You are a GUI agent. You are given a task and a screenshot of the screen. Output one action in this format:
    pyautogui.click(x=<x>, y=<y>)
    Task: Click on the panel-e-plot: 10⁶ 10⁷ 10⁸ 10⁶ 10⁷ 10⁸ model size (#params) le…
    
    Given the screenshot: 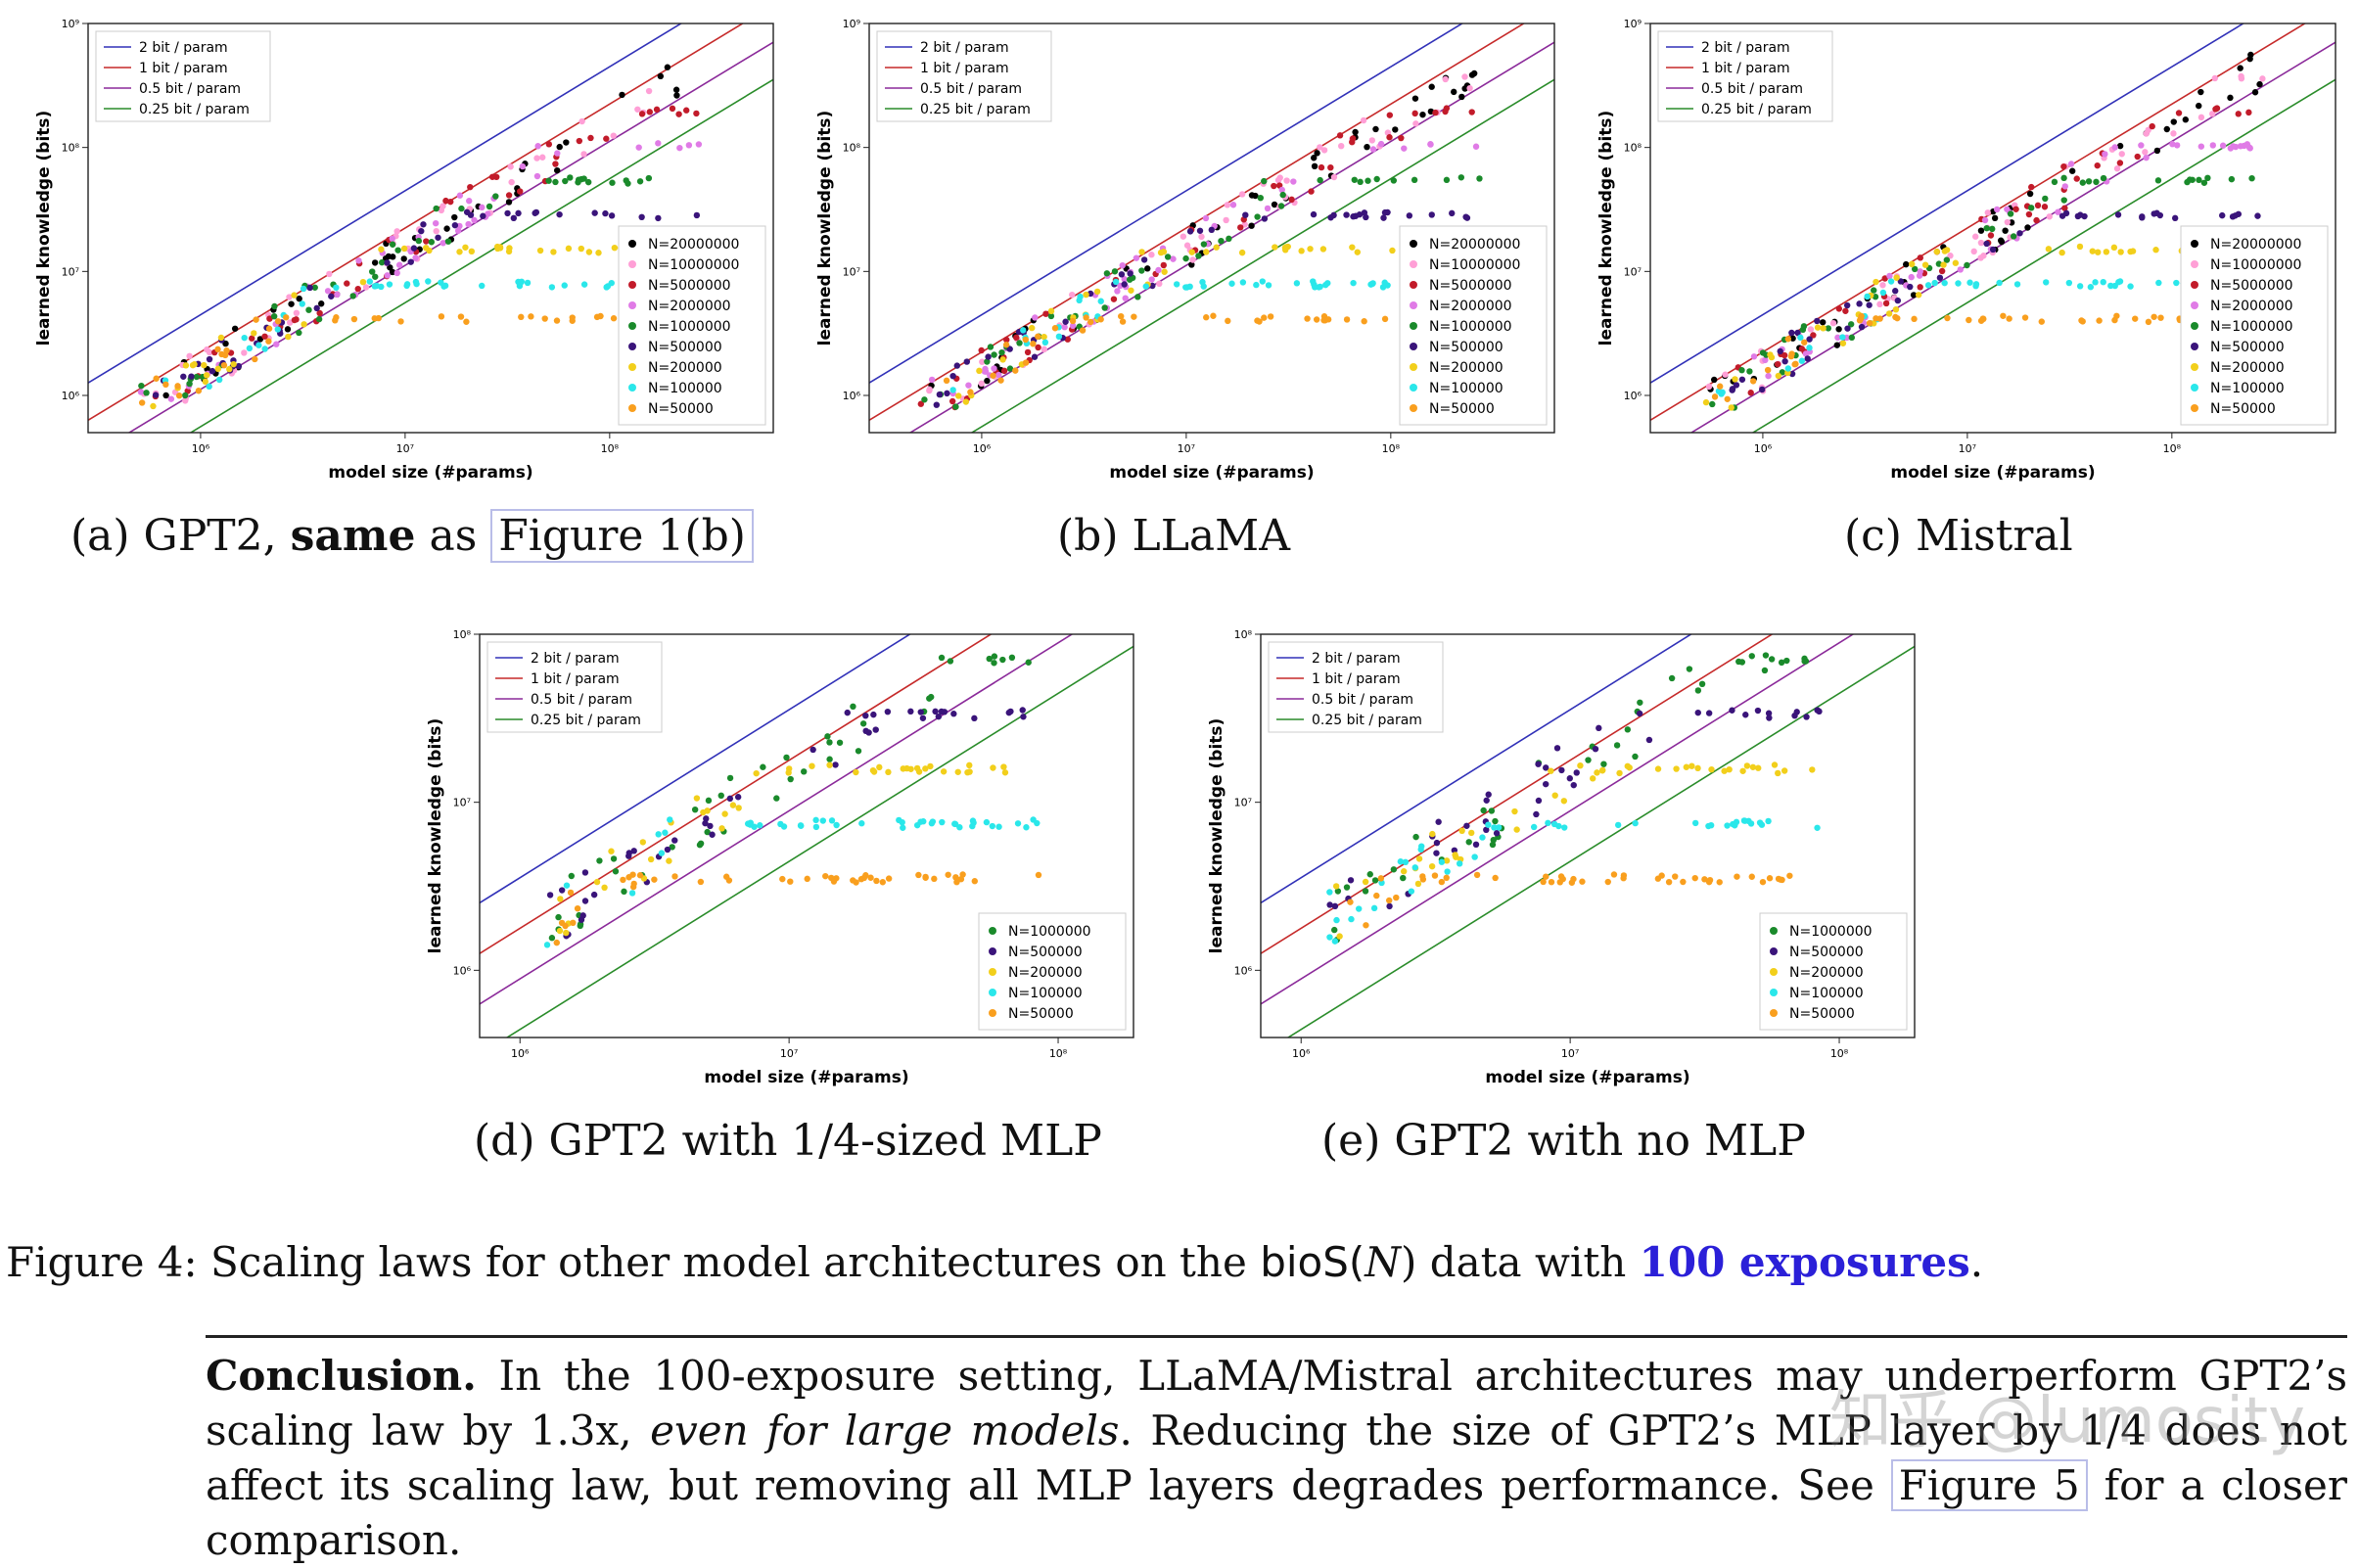 What is the action you would take?
    pyautogui.click(x=1561, y=857)
    